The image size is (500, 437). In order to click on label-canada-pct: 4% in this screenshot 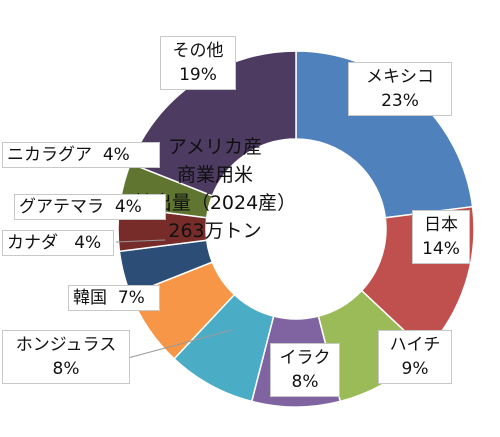, I will do `click(88, 243)`.